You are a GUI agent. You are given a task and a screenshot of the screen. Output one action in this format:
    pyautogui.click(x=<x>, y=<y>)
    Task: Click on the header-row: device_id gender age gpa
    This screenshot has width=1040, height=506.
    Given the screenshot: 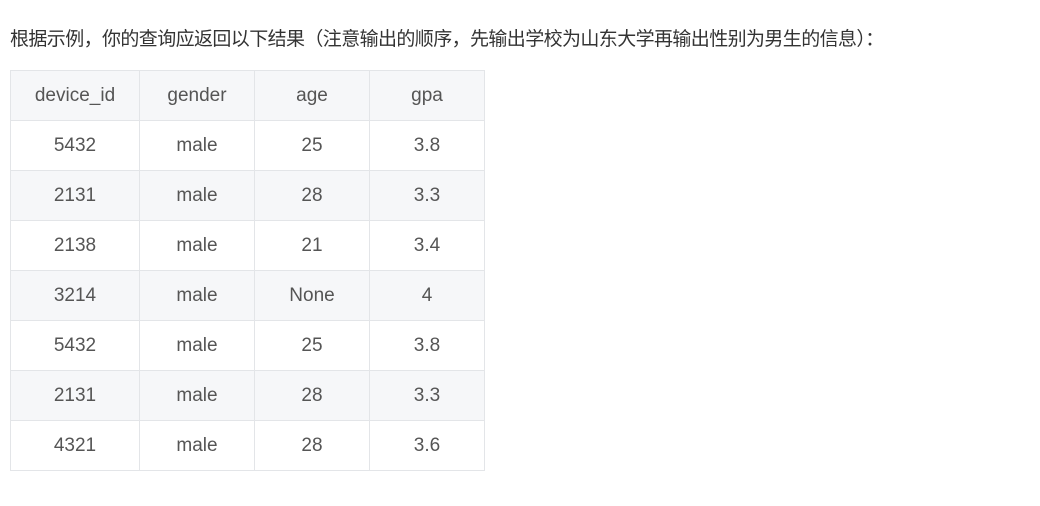 What is the action you would take?
    pyautogui.click(x=247, y=95)
    